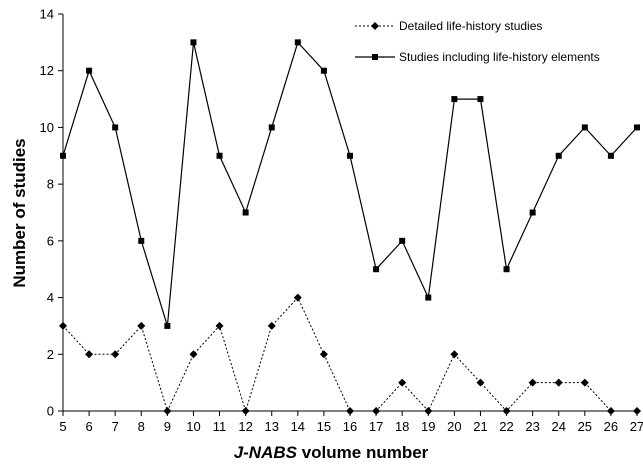  What do you see at coordinates (47, 14) in the screenshot?
I see `y-tick-label: 14` at bounding box center [47, 14].